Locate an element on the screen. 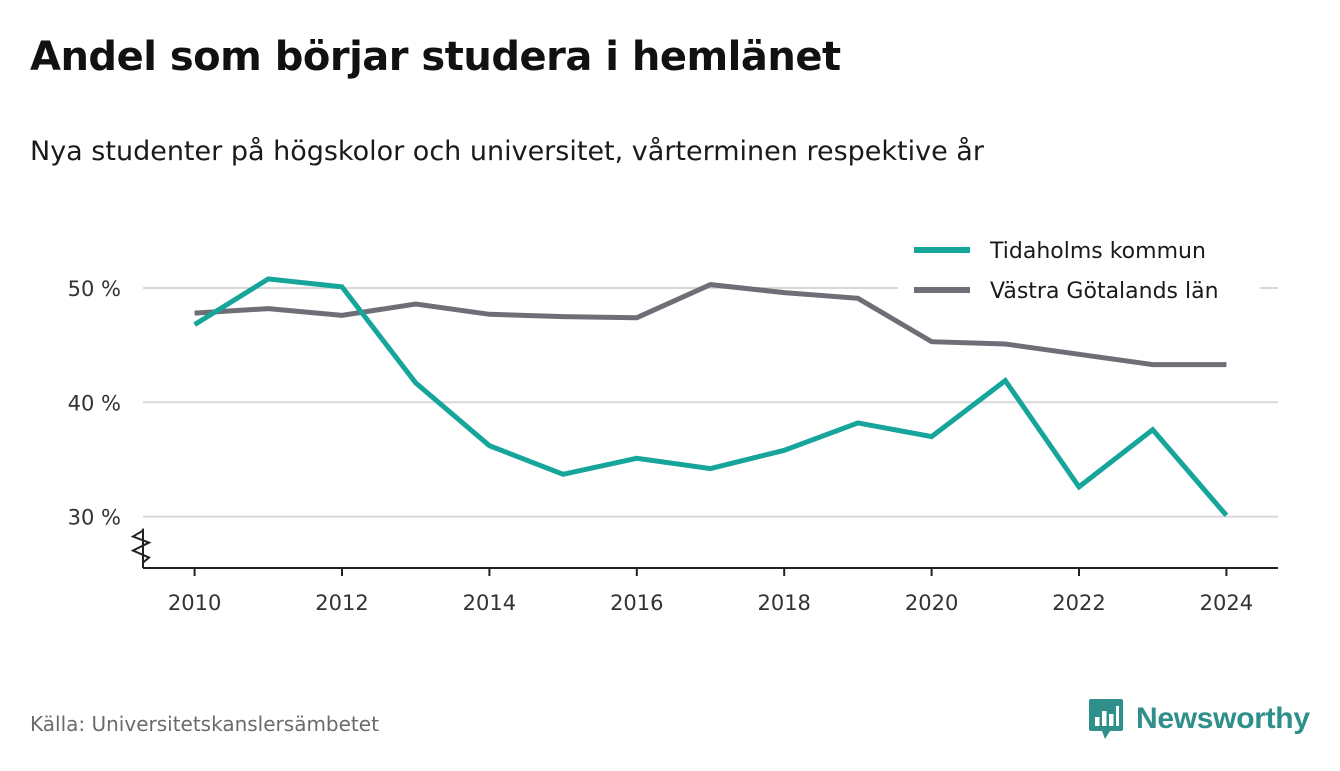 This screenshot has height=771, width=1340. x-tick-label: 2022 is located at coordinates (1078, 603).